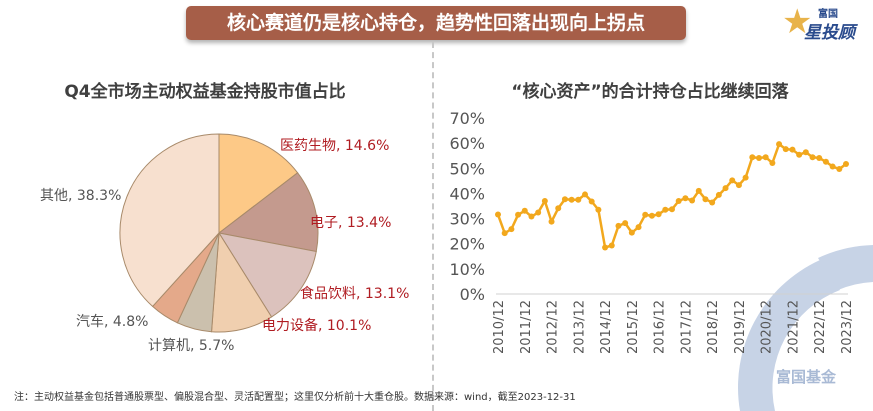 This screenshot has width=873, height=411. I want to click on pie-label-4: 计算机, 5.7%, so click(191, 346).